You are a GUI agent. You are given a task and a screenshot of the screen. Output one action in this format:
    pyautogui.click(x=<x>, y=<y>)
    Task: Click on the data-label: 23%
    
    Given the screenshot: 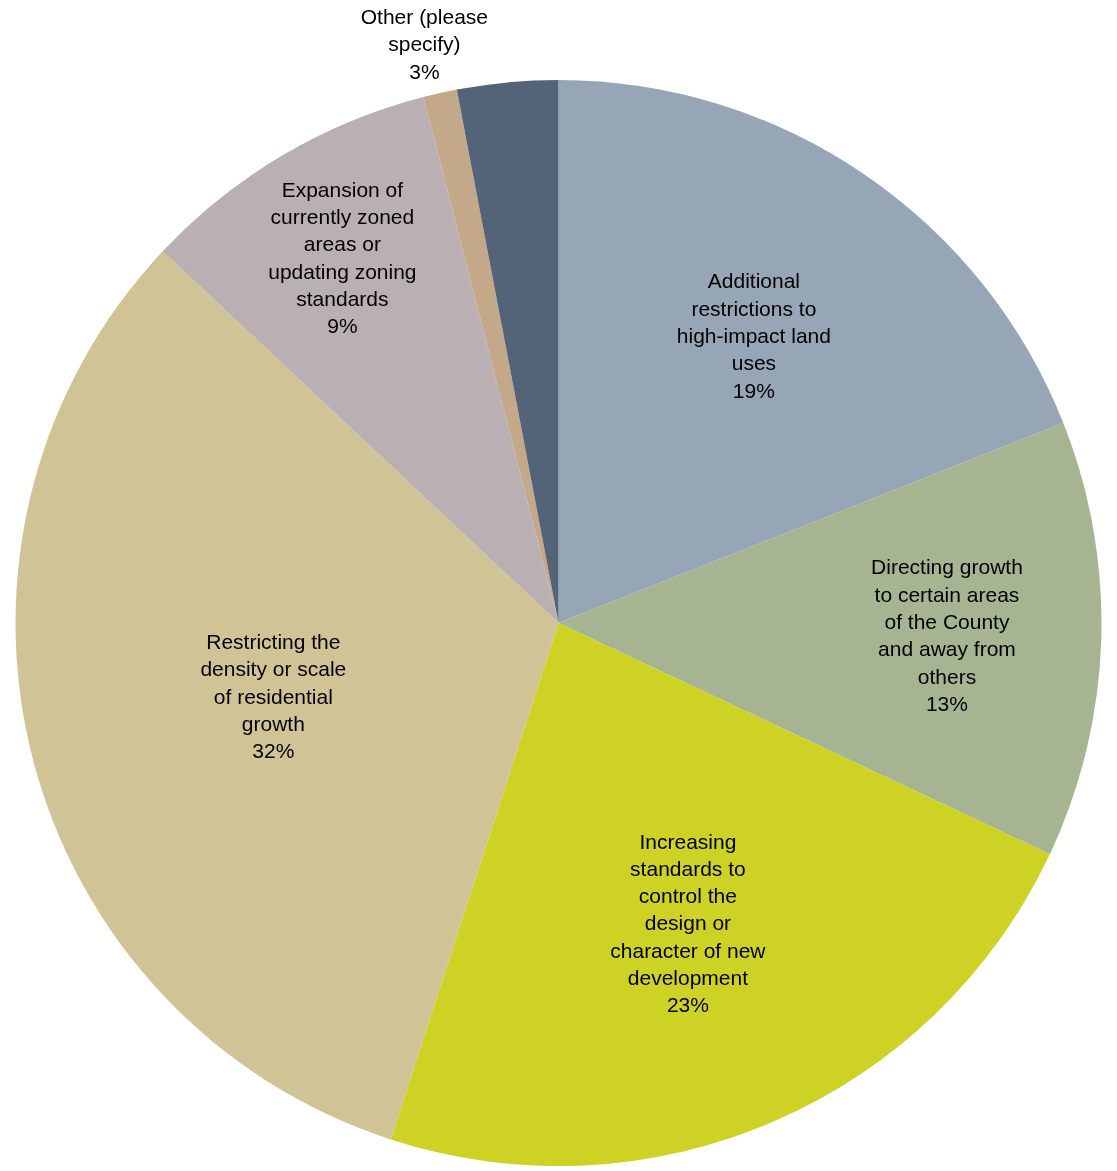 What is the action you would take?
    pyautogui.click(x=687, y=1005)
    